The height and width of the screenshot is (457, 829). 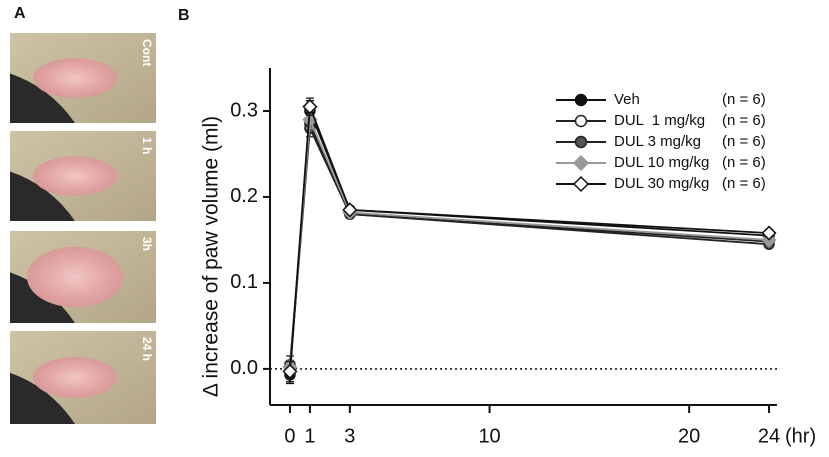 What do you see at coordinates (289, 436) in the screenshot?
I see `x-tick-label: 0` at bounding box center [289, 436].